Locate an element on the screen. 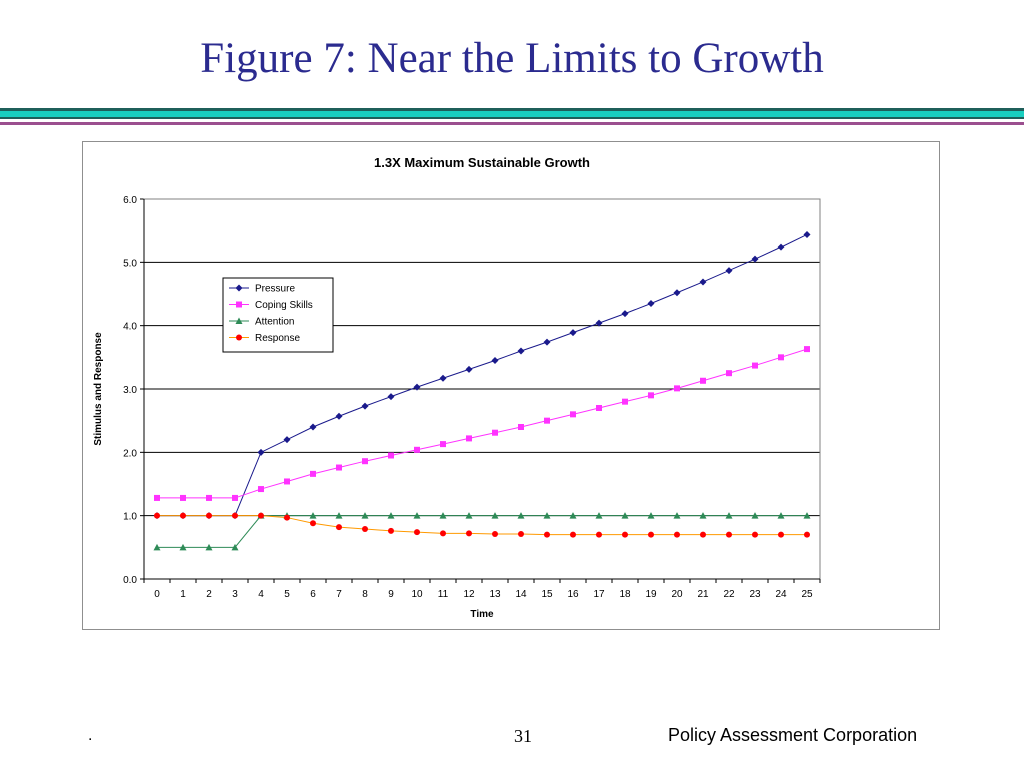 The image size is (1024, 768). x-tick-label: 20 is located at coordinates (677, 594).